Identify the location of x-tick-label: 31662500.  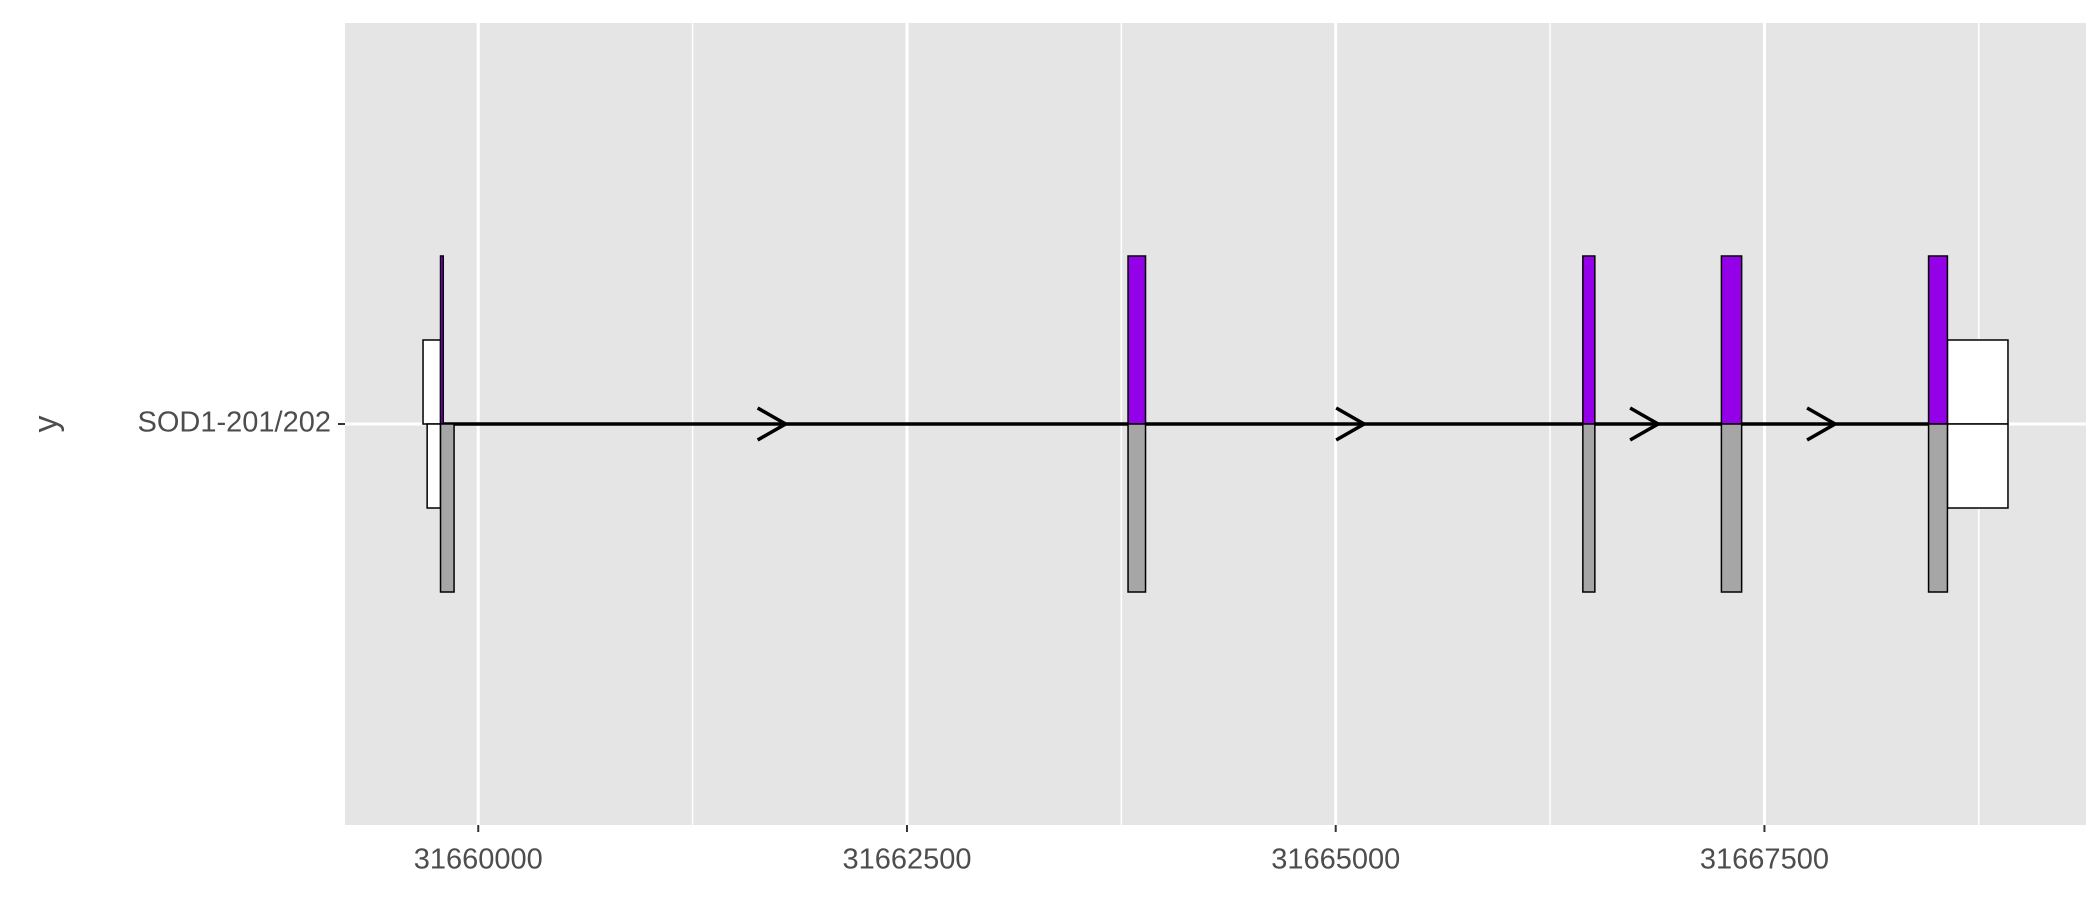
(906, 860).